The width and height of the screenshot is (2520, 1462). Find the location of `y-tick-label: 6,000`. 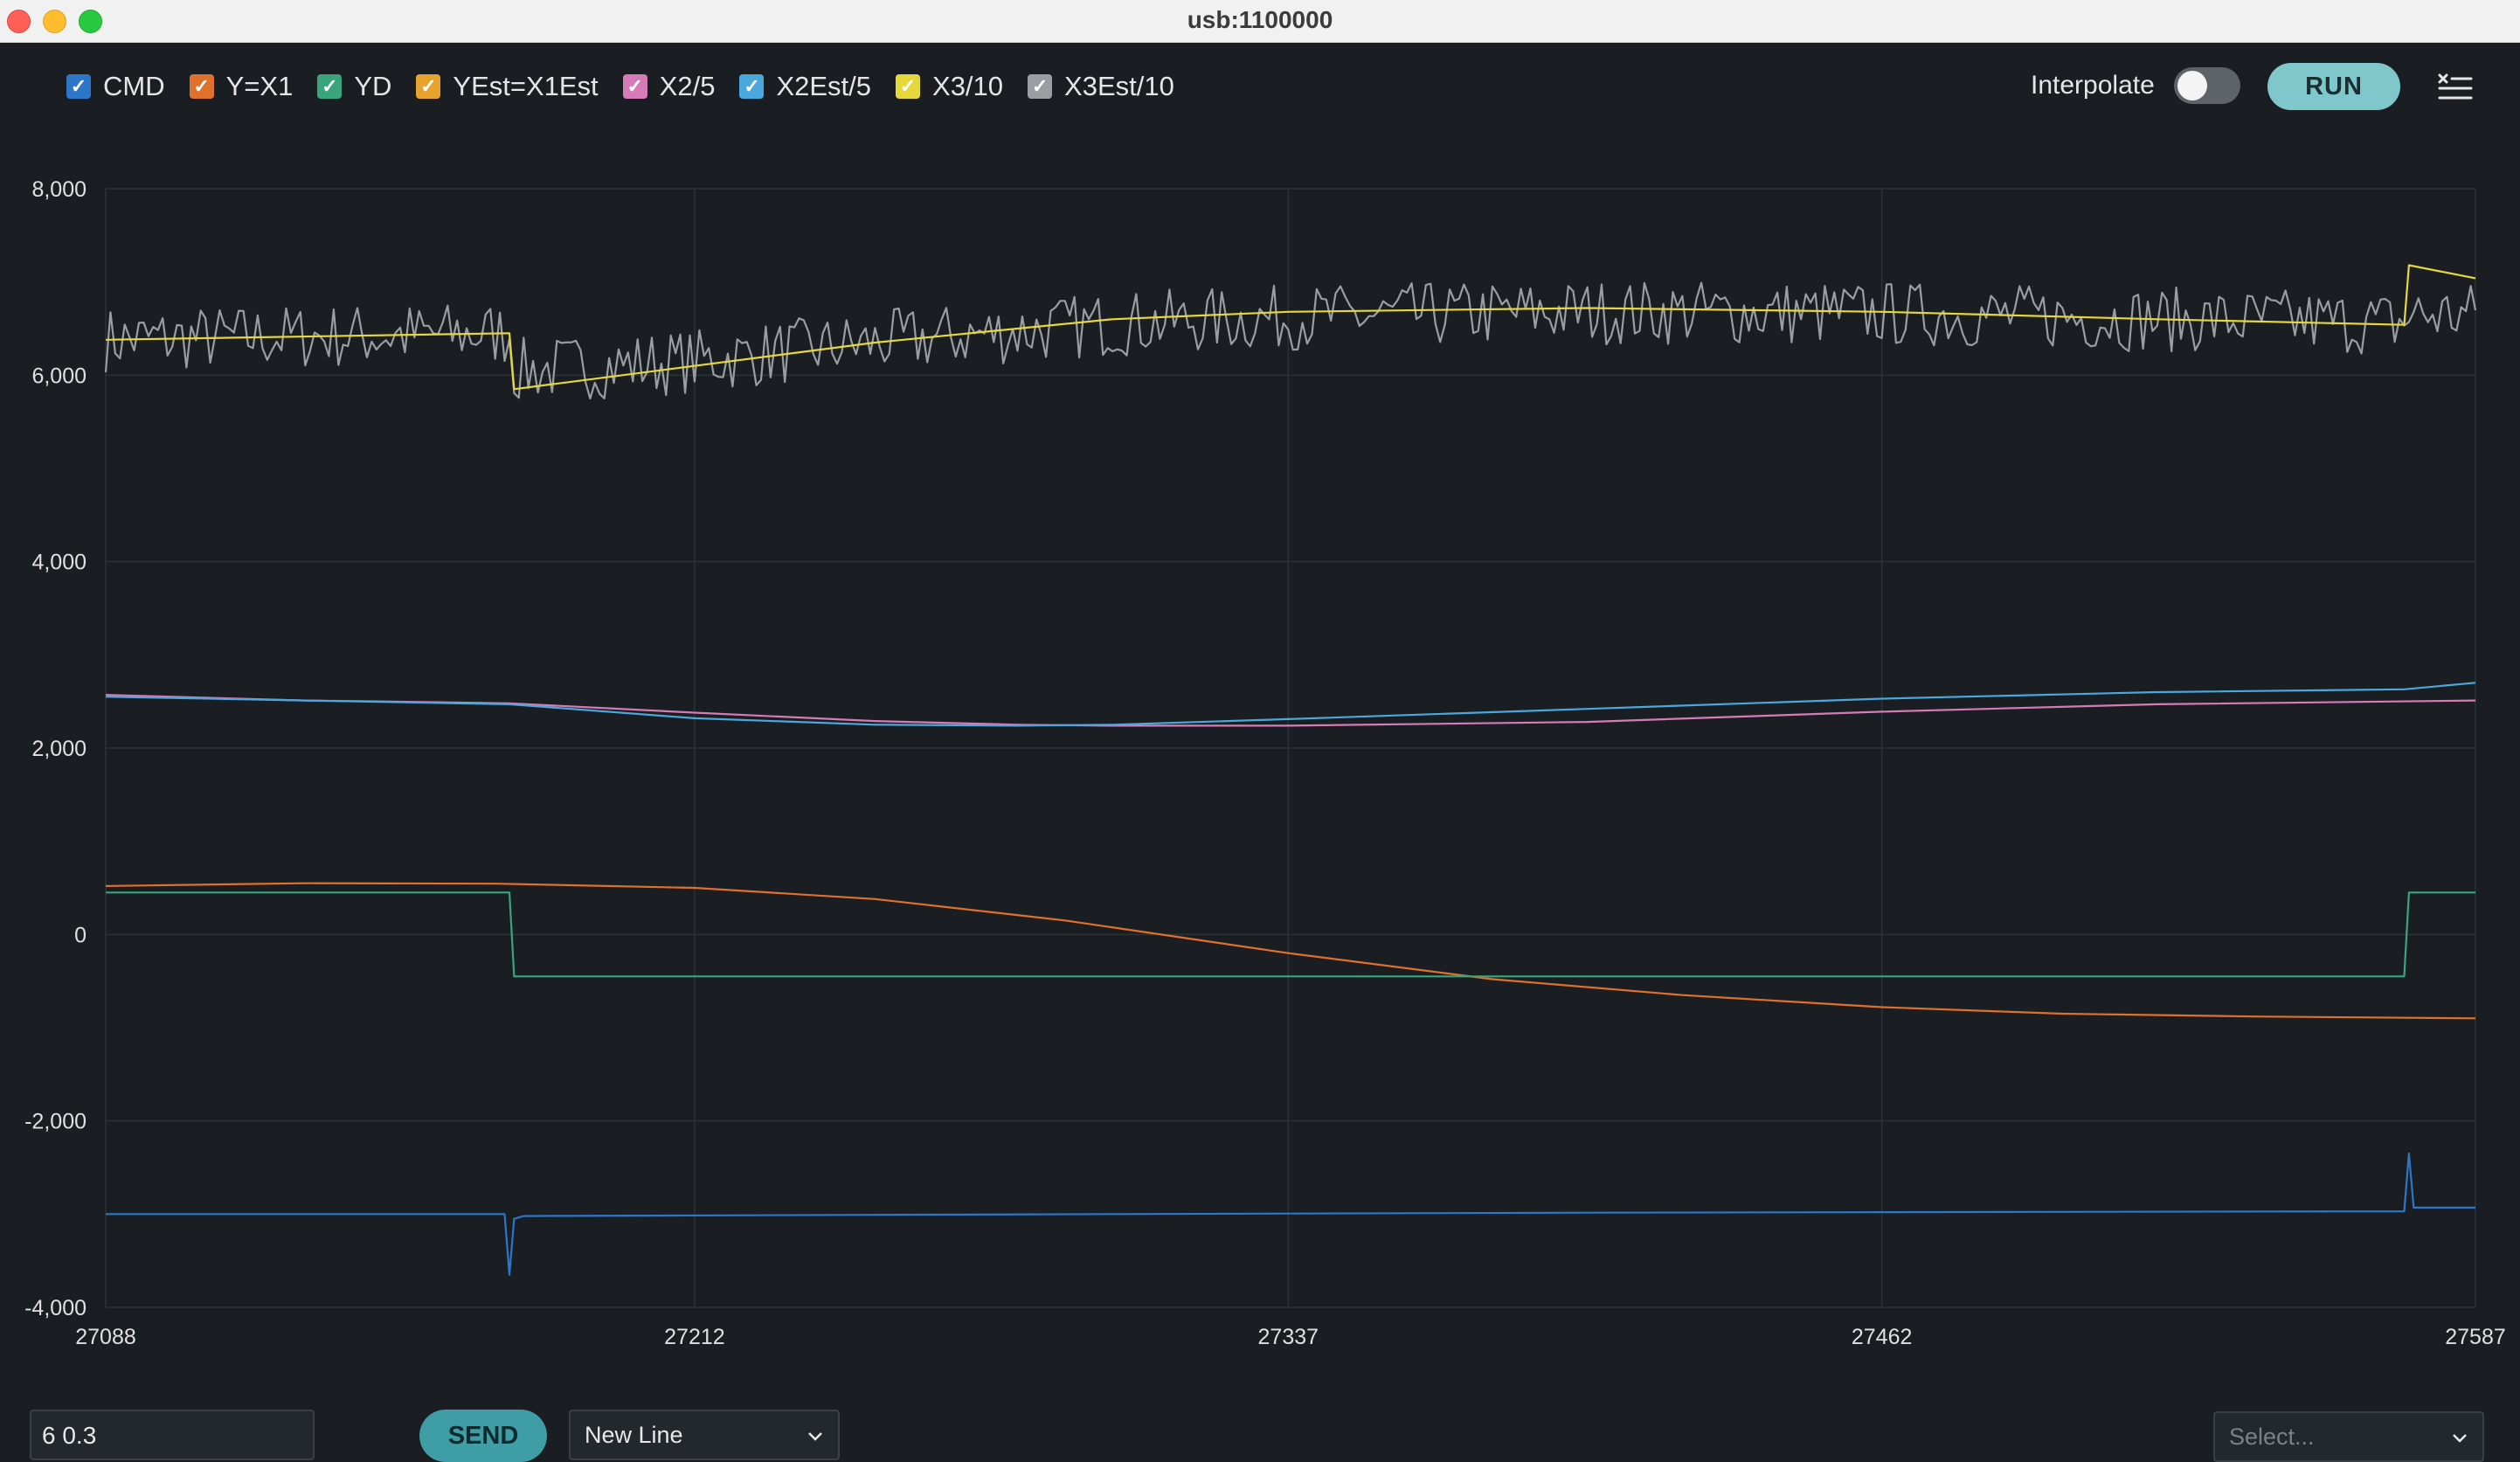

y-tick-label: 6,000 is located at coordinates (59, 376).